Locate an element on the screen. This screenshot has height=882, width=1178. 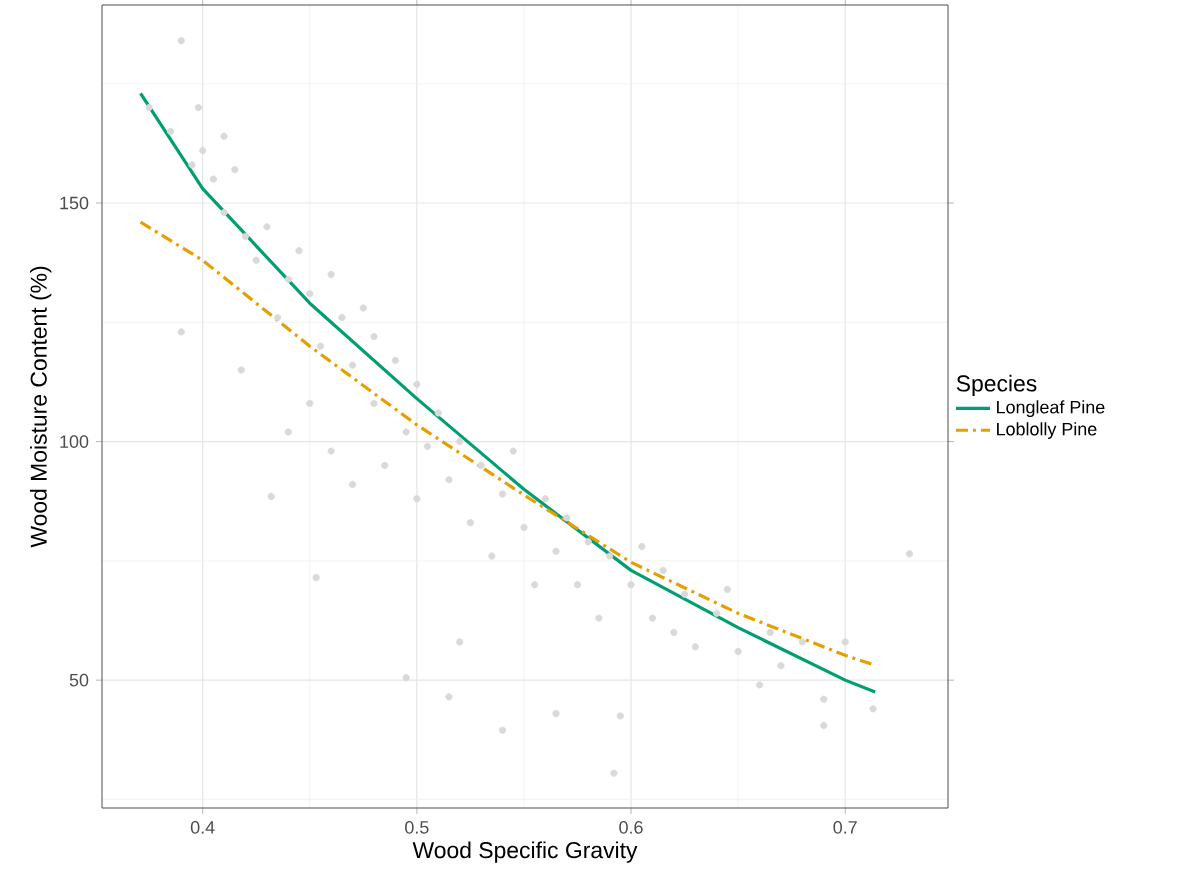
y-tick-label: 100 is located at coordinates (74, 441).